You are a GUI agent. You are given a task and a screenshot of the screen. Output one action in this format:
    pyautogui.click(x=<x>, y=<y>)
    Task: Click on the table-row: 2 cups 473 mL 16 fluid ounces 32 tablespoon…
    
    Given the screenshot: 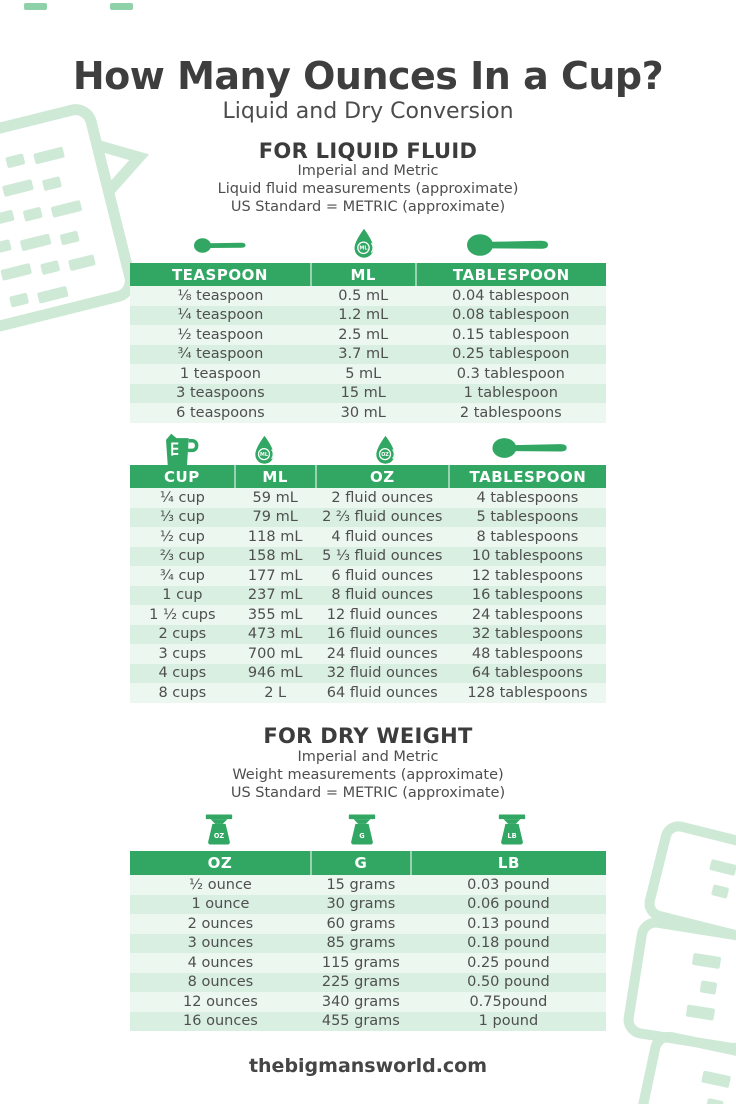 What is the action you would take?
    pyautogui.click(x=368, y=634)
    